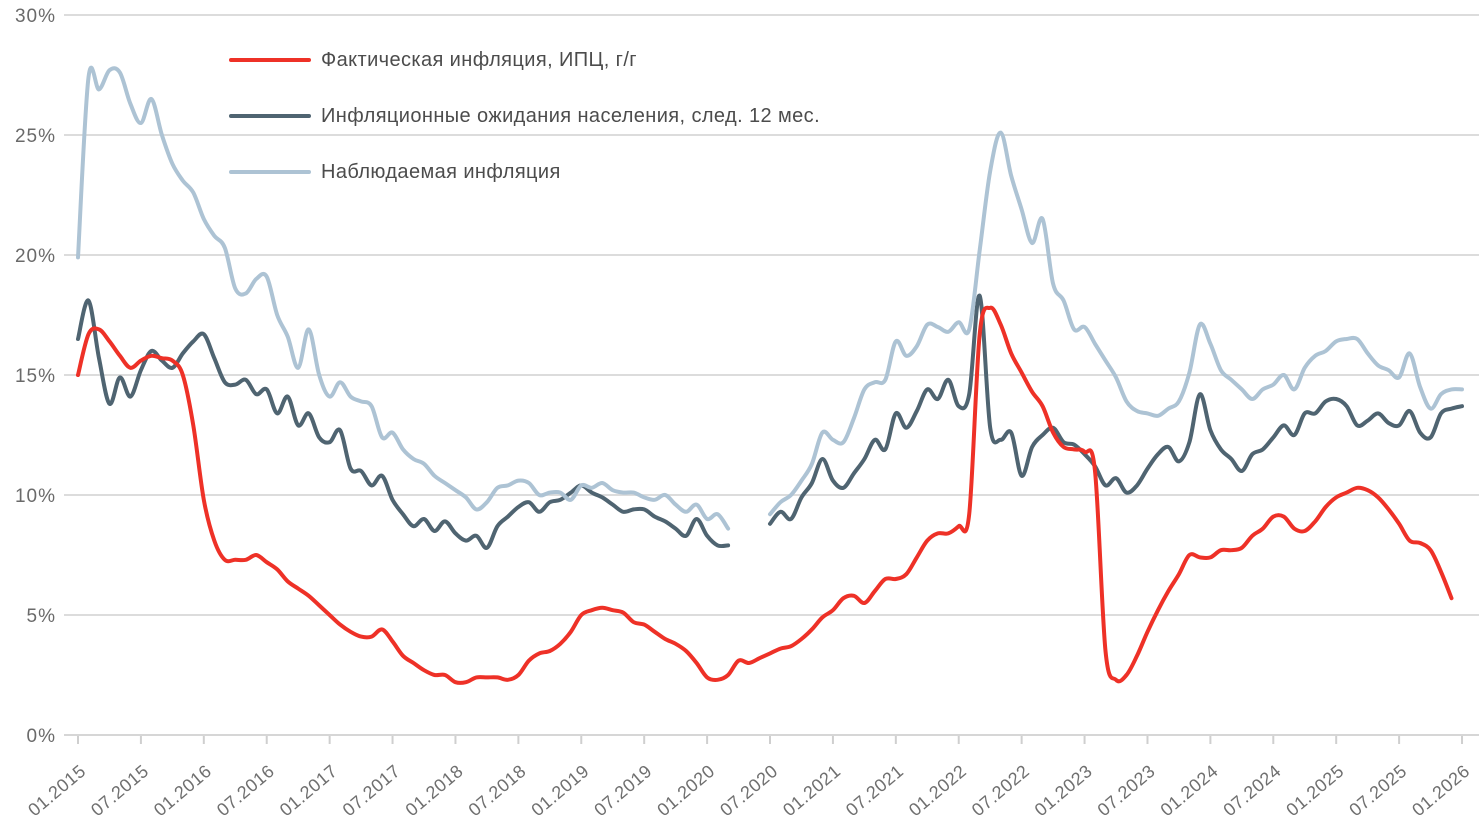 This screenshot has height=837, width=1484. Describe the element at coordinates (1189, 790) in the screenshot. I see `x-tick-label: 01.2024` at that location.